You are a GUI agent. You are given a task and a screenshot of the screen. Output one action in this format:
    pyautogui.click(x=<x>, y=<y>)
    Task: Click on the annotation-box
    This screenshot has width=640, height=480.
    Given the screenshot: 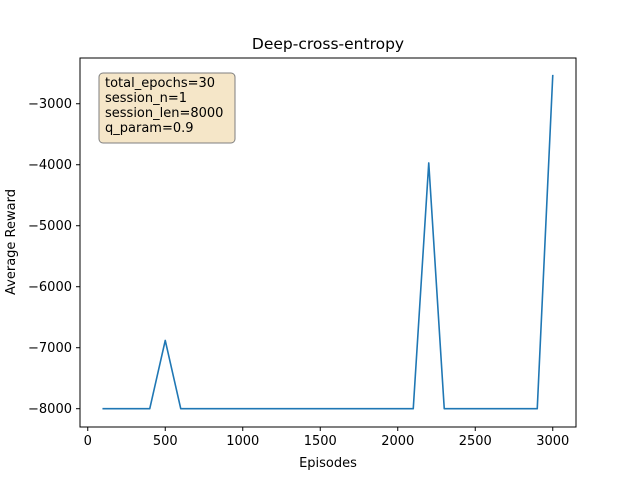 What is the action you would take?
    pyautogui.click(x=167, y=108)
    